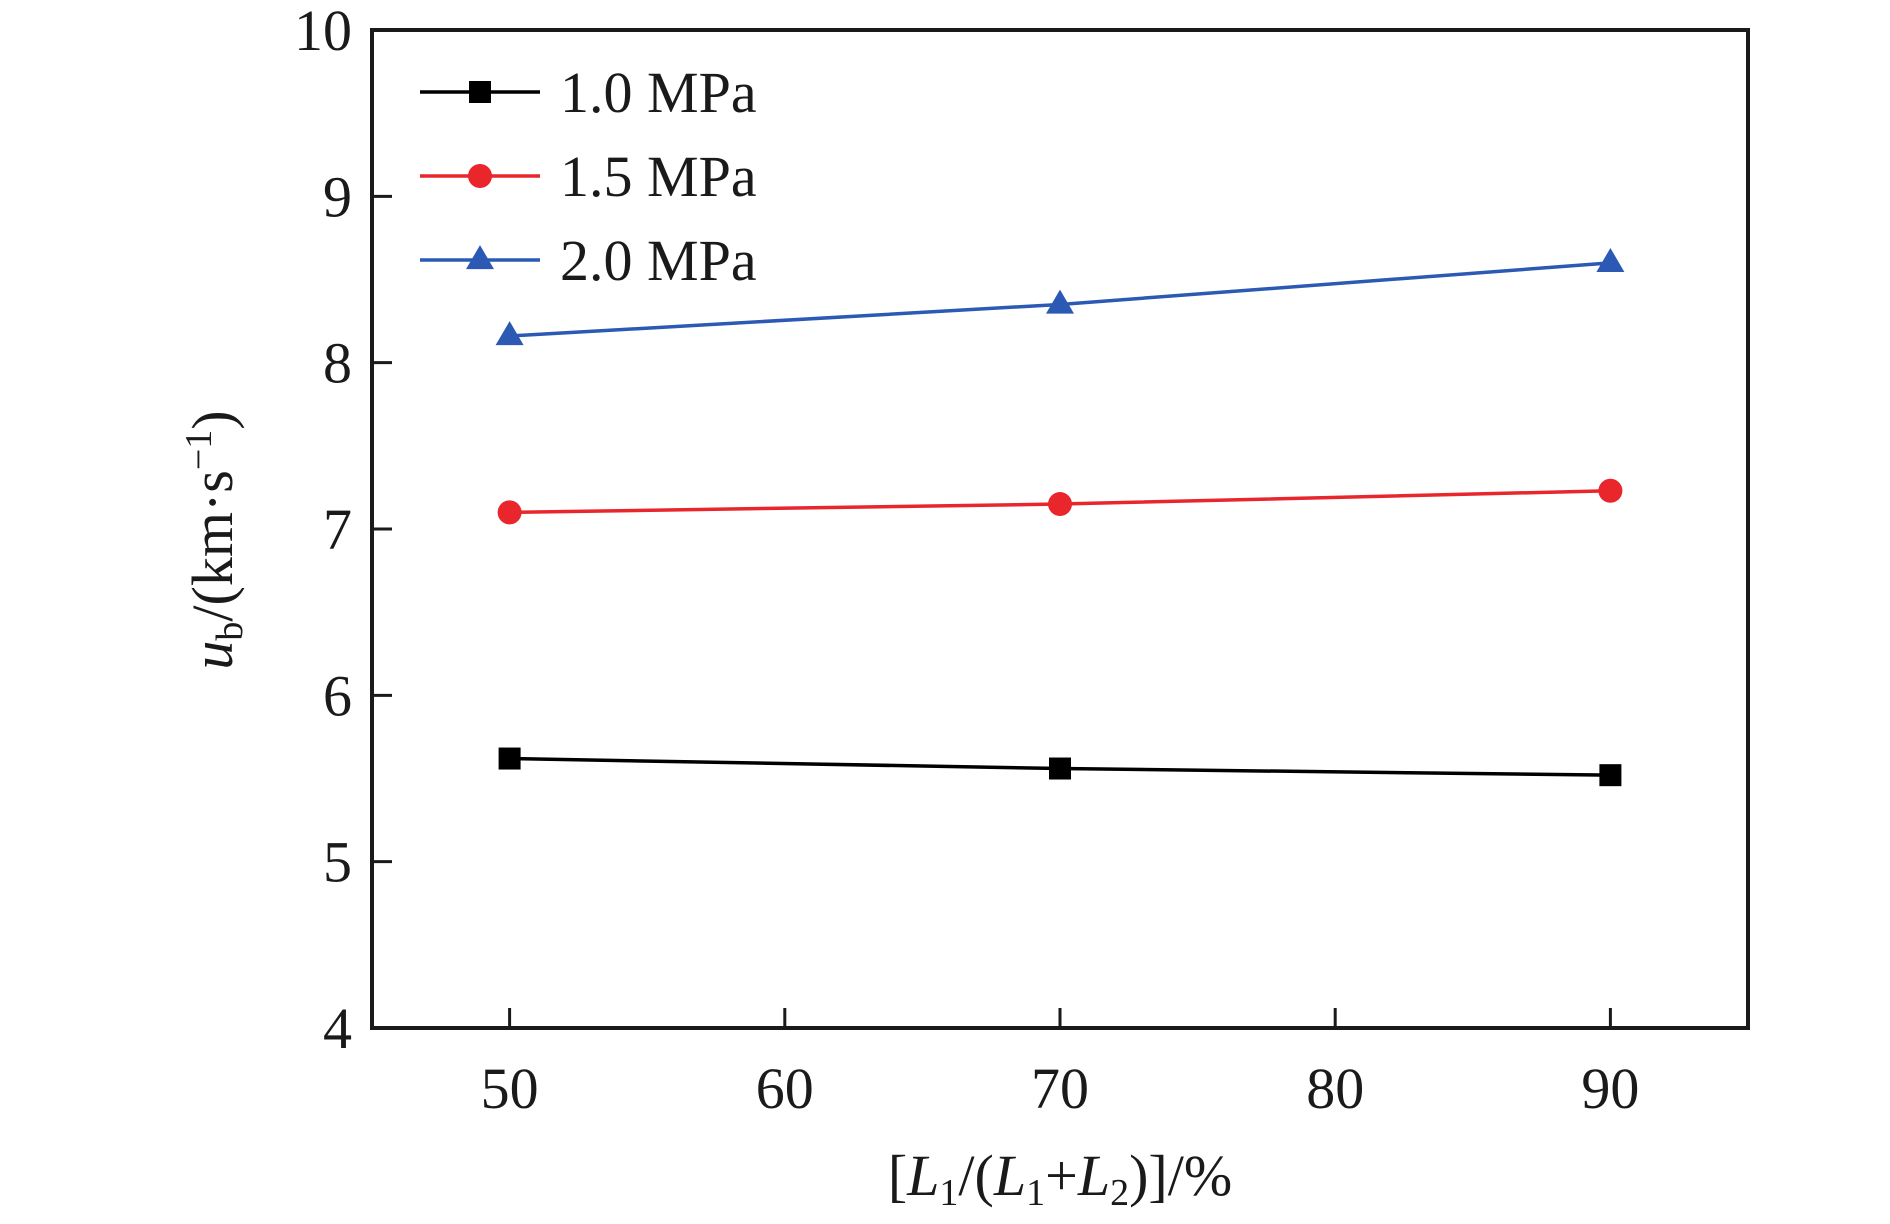  I want to click on y-axis-ticks: 4 5 6 7 8 9 10, so click(343, 530).